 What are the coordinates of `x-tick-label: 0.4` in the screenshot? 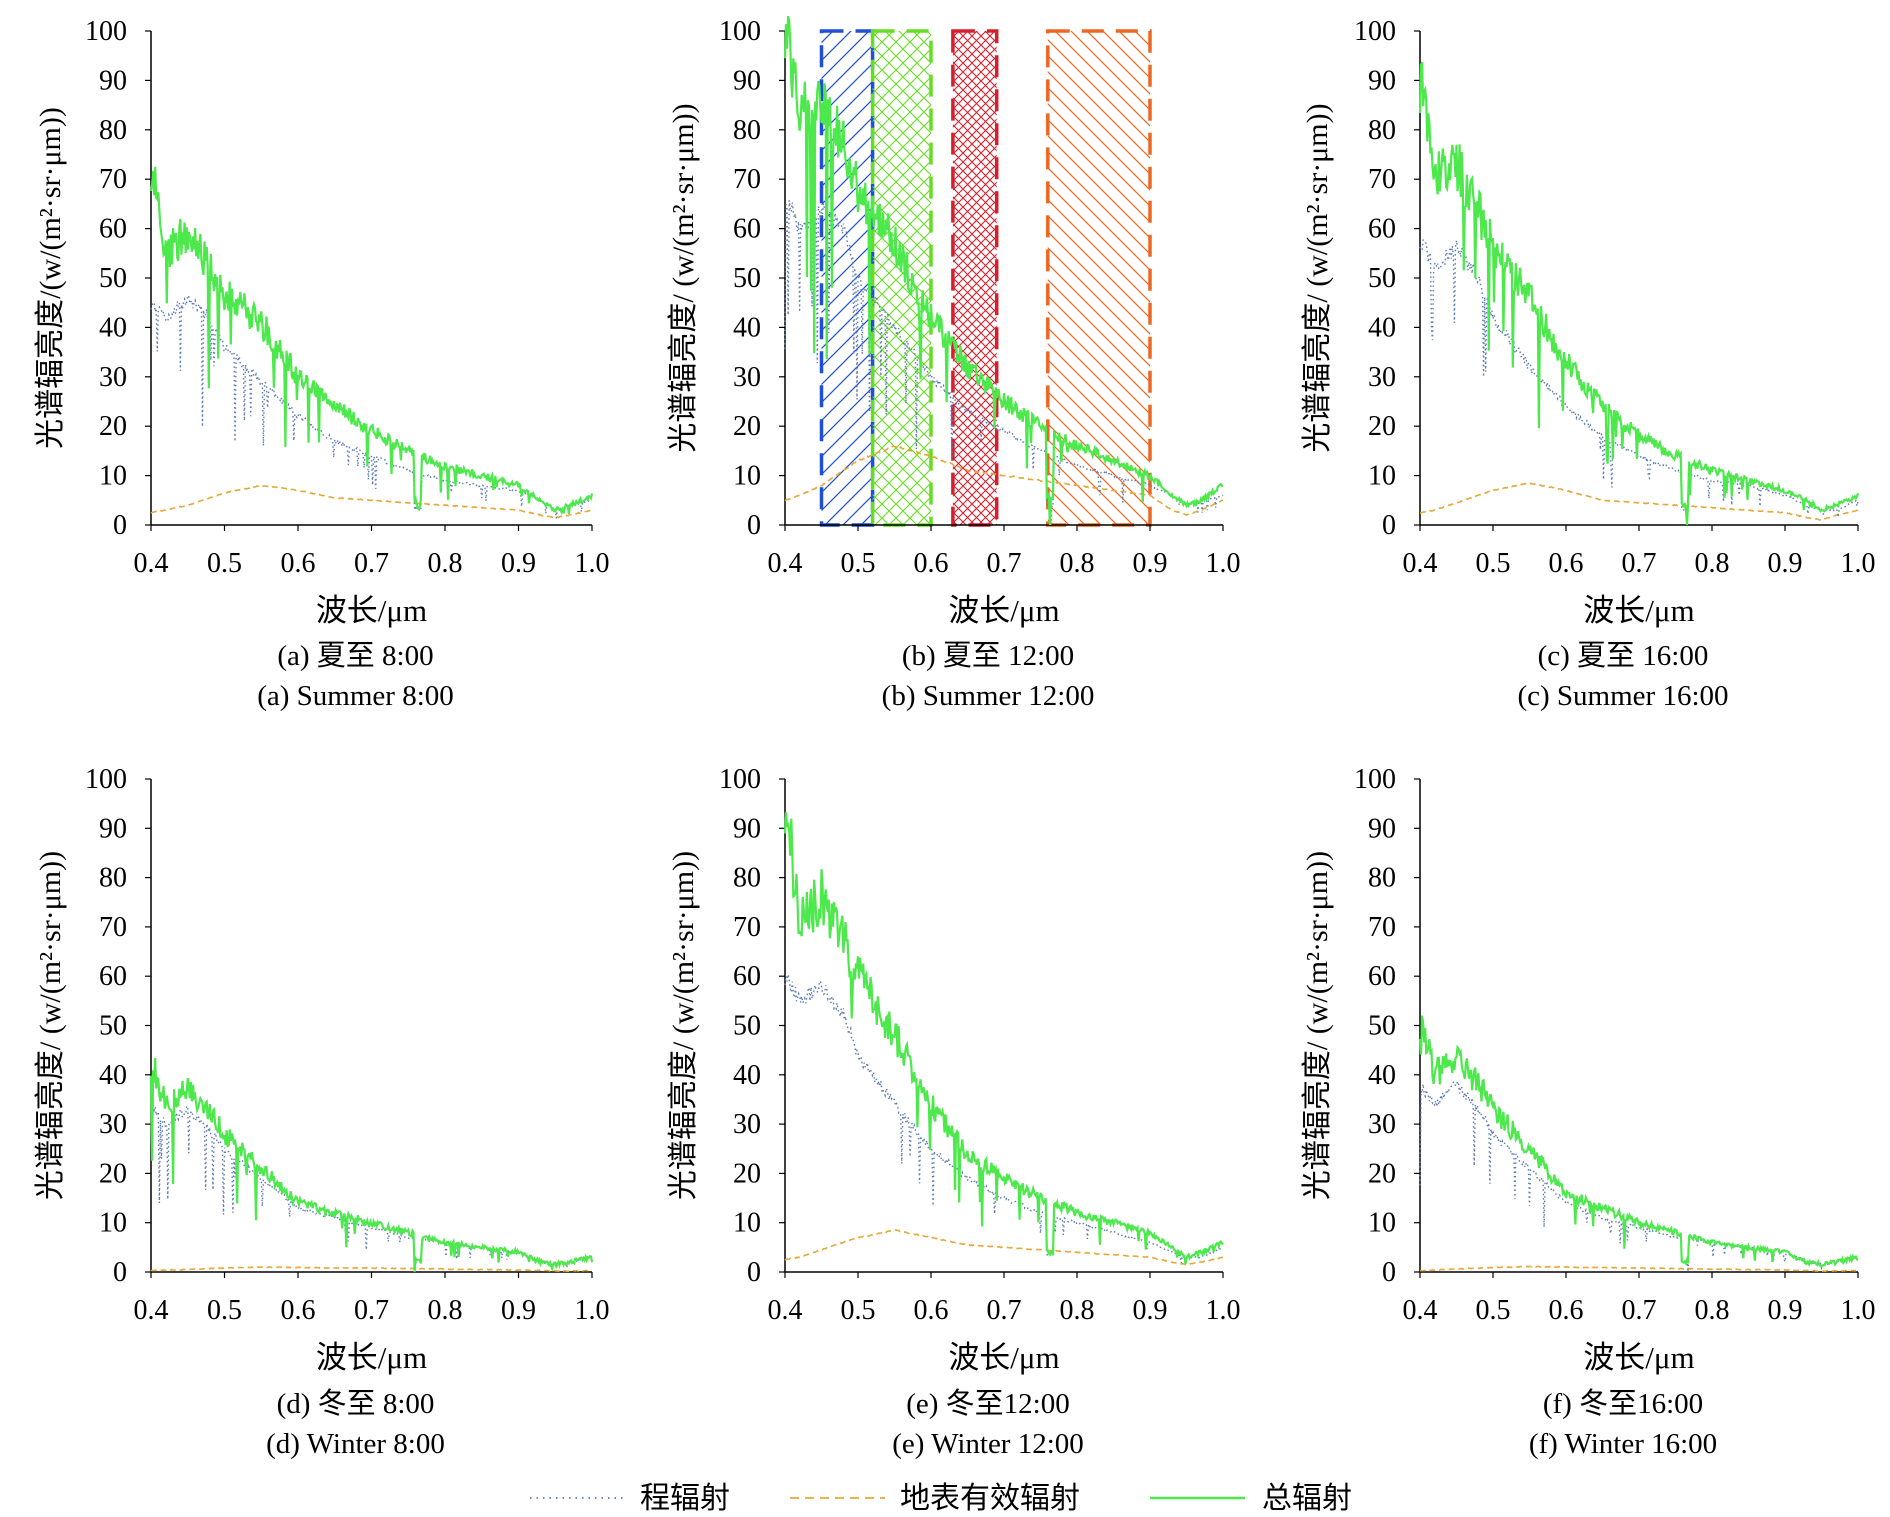 It's located at (785, 563).